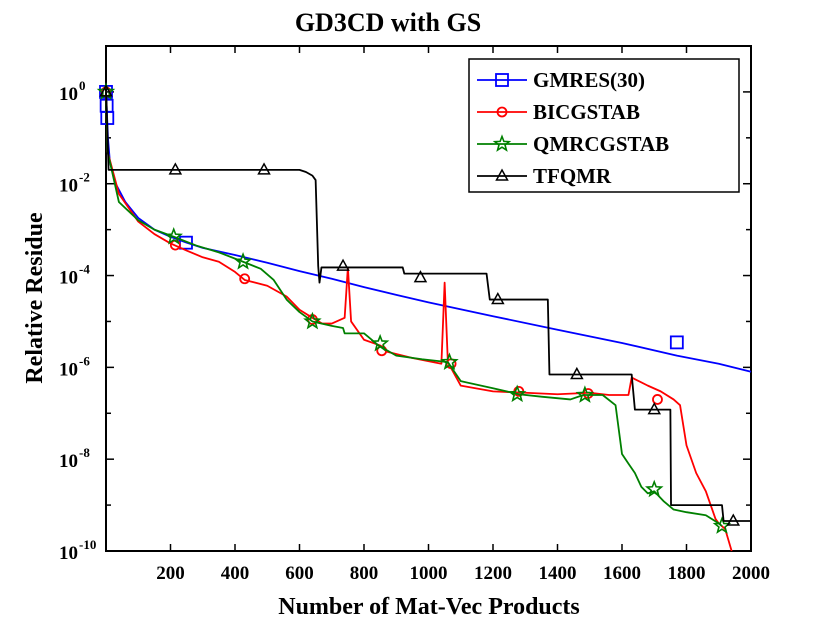 The width and height of the screenshot is (830, 623). I want to click on legend-item: TFQMR, so click(544, 176).